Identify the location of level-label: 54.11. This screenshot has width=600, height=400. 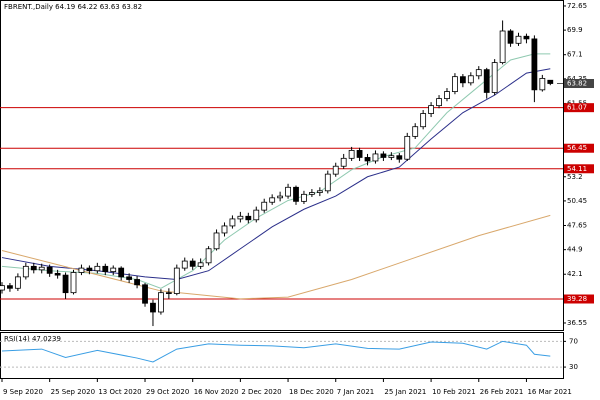
(577, 169).